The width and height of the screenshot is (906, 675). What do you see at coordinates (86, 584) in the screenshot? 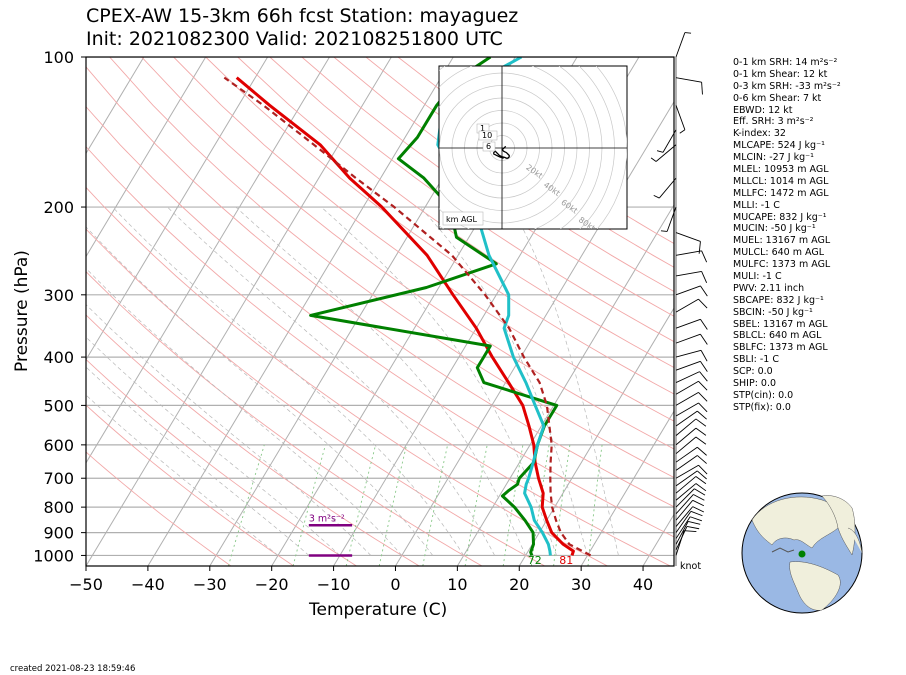
I see `x-tick-label: −50` at bounding box center [86, 584].